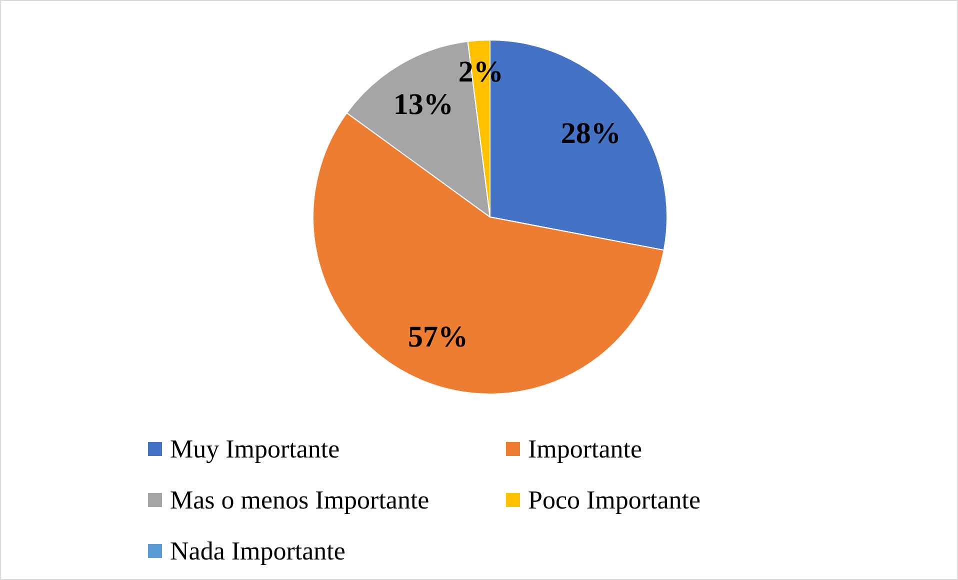 The height and width of the screenshot is (580, 958). What do you see at coordinates (614, 500) in the screenshot?
I see `legend-label: Poco Importante` at bounding box center [614, 500].